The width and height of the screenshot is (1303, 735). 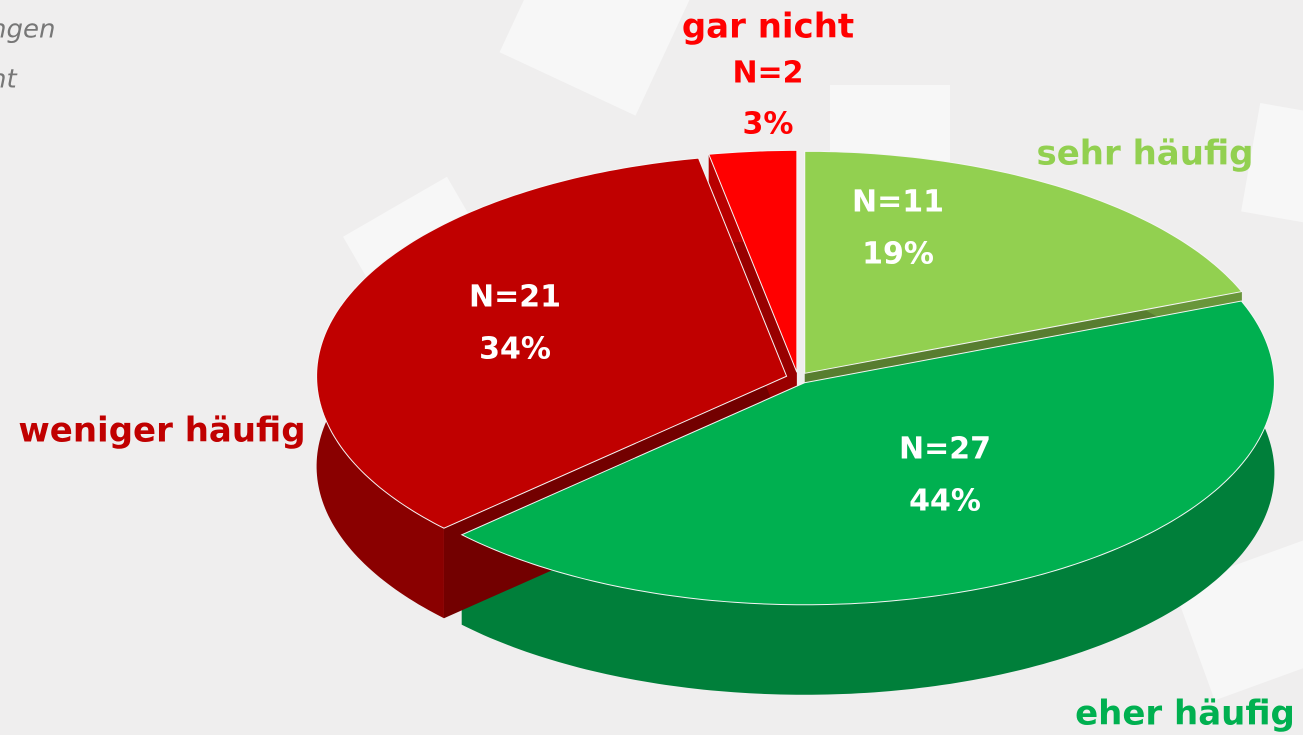 I want to click on count-label: N=2, so click(x=767, y=73).